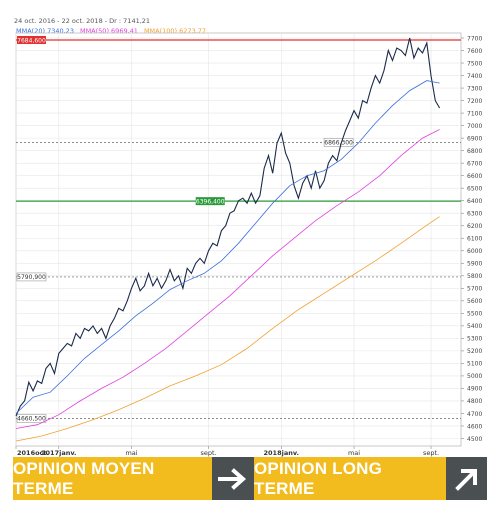  Describe the element at coordinates (474, 38) in the screenshot. I see `y-tick-label: 7700` at that location.